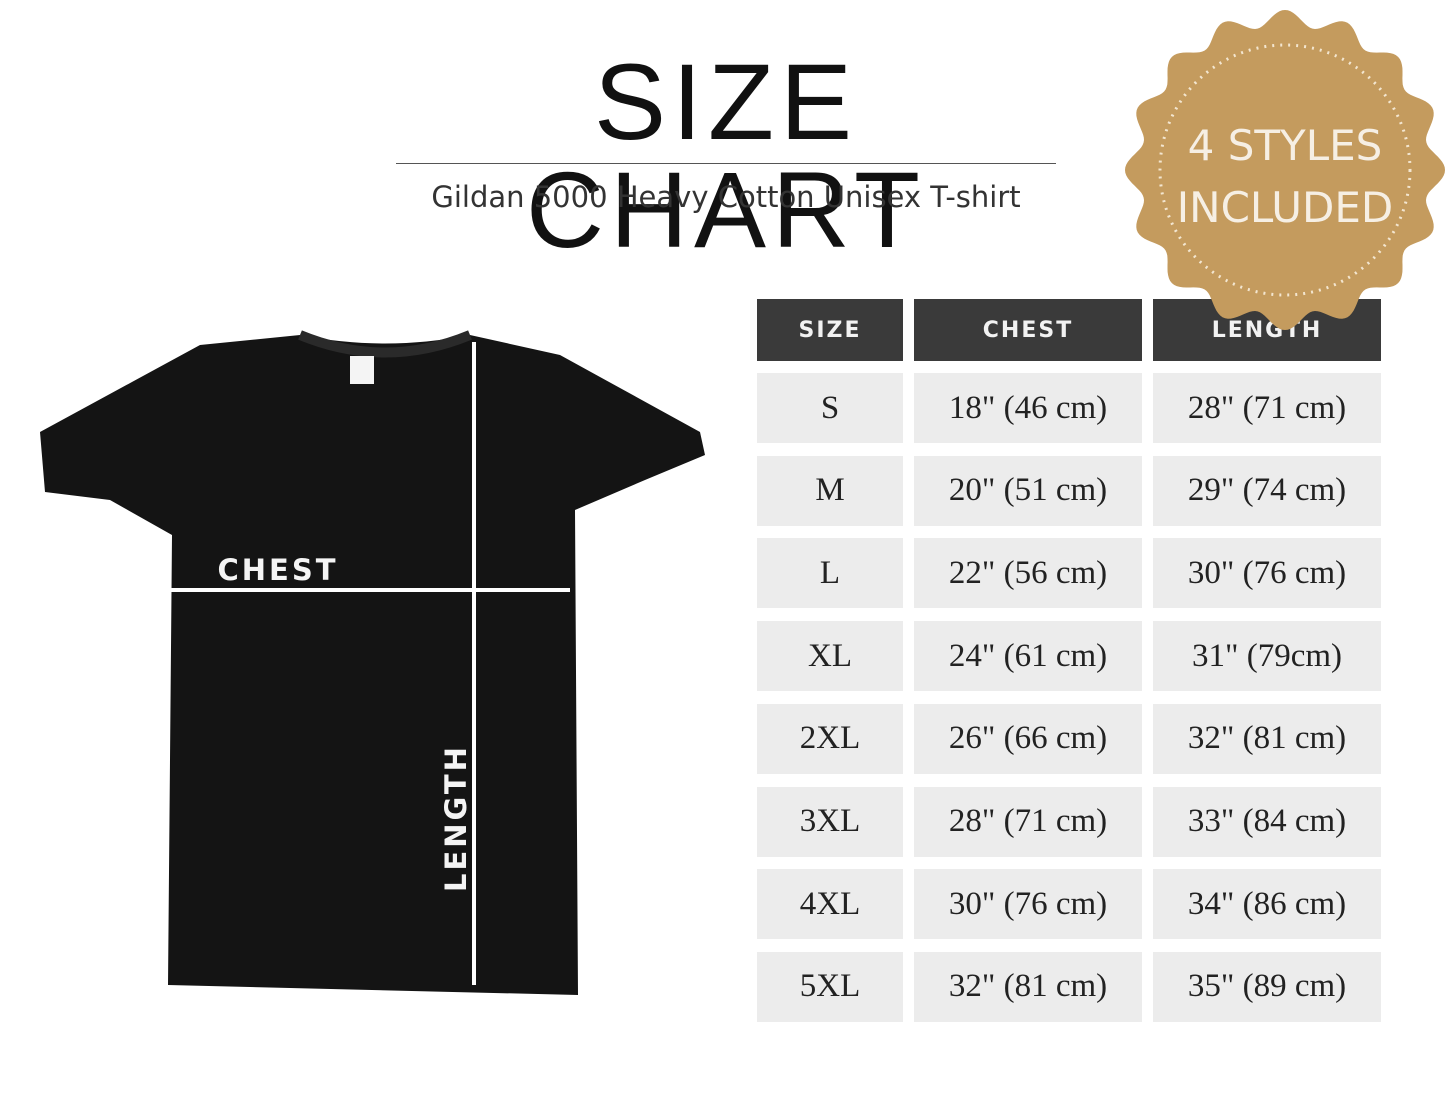 This screenshot has height=1117, width=1445. I want to click on table-cell: 24" (61 cm), so click(1028, 656).